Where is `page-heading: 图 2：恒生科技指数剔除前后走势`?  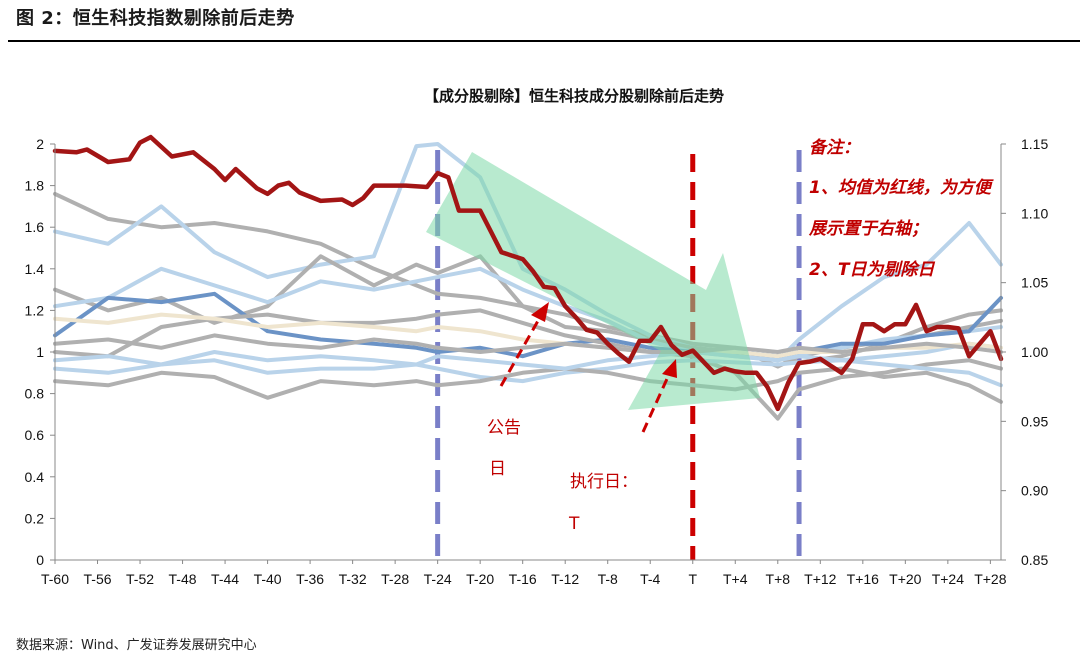
page-heading: 图 2：恒生科技指数剔除前后走势 is located at coordinates (155, 18).